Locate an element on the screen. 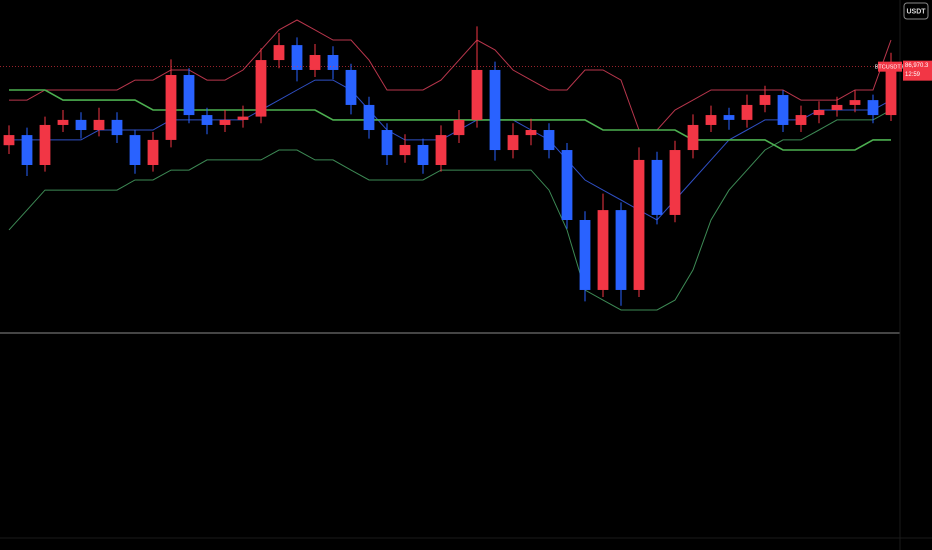 The width and height of the screenshot is (932, 550). last-price-label: 86,970.3 is located at coordinates (917, 66).